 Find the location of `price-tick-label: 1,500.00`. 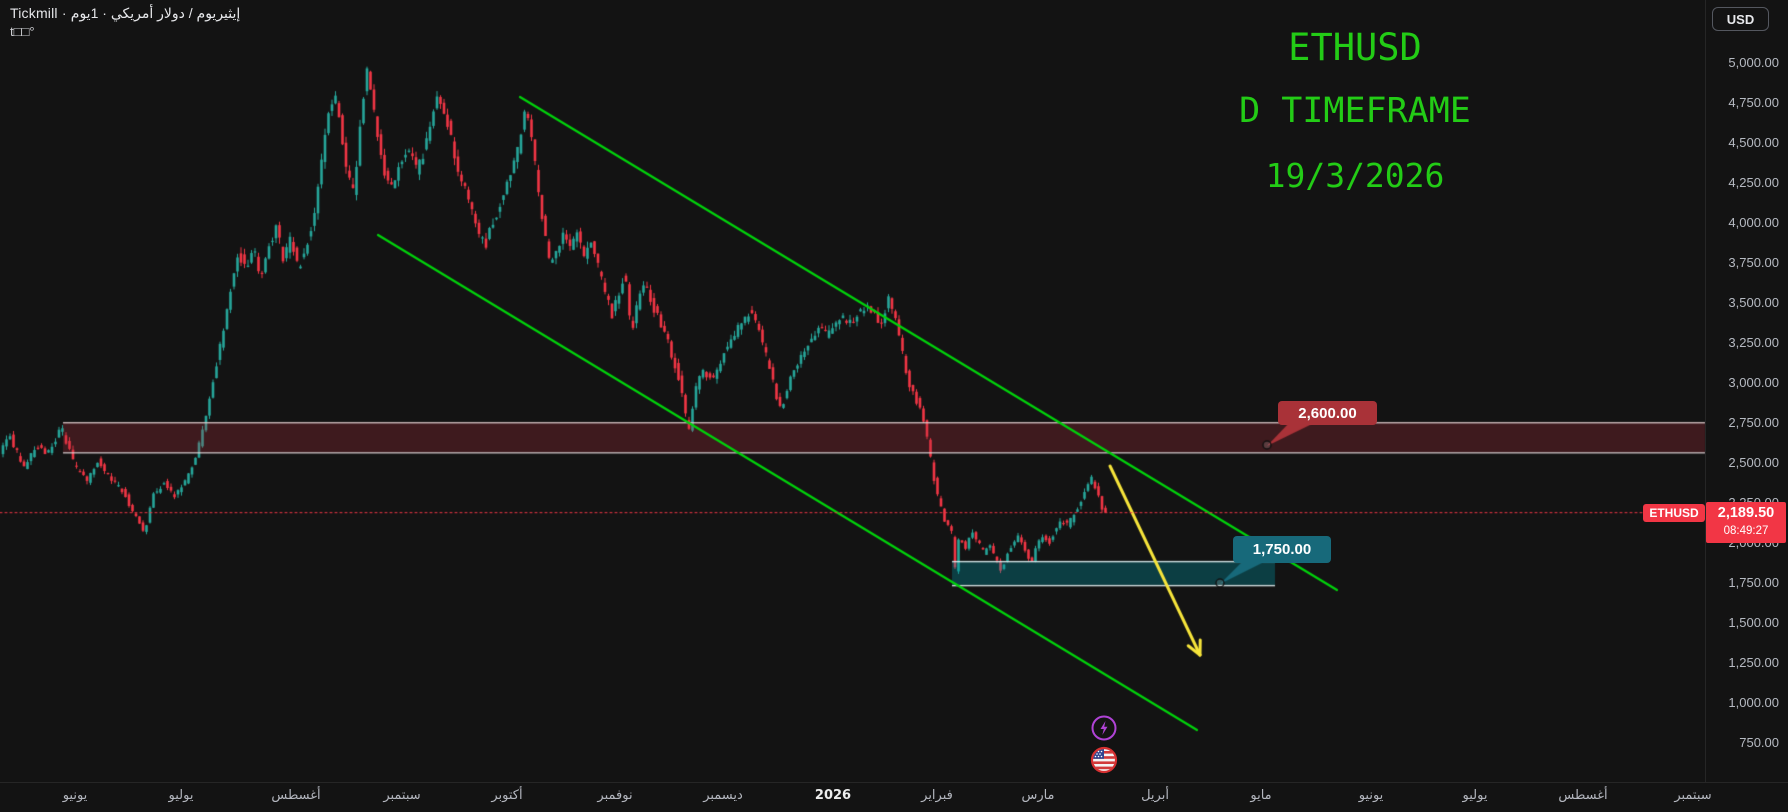

price-tick-label: 1,500.00 is located at coordinates (1753, 622).